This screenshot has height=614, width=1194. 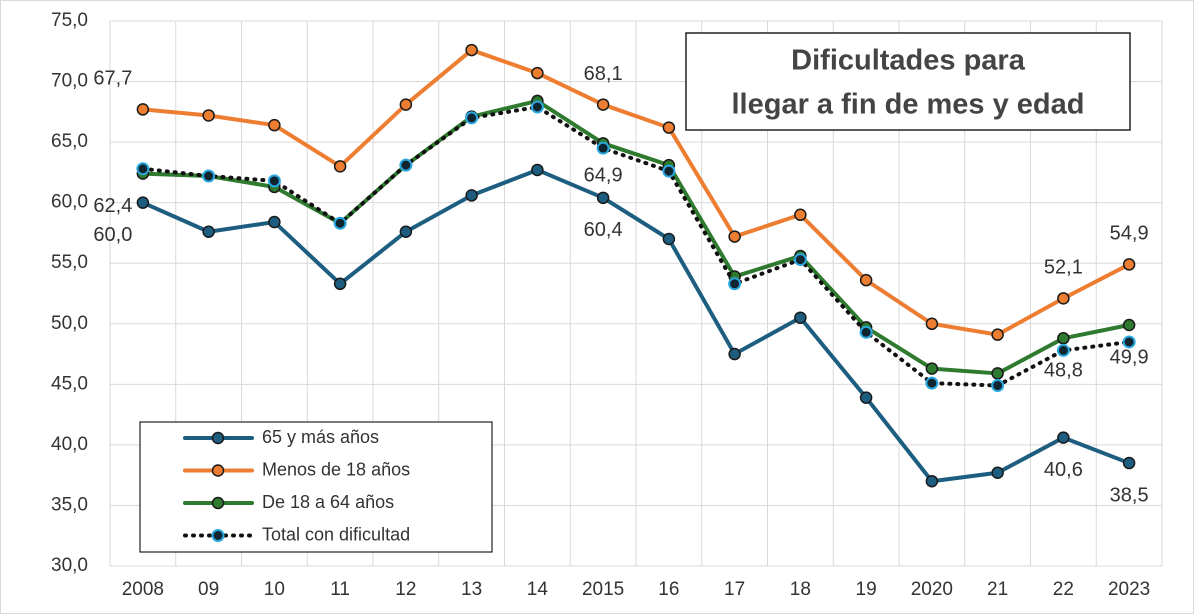 I want to click on x-tick-label: 13, so click(x=471, y=589).